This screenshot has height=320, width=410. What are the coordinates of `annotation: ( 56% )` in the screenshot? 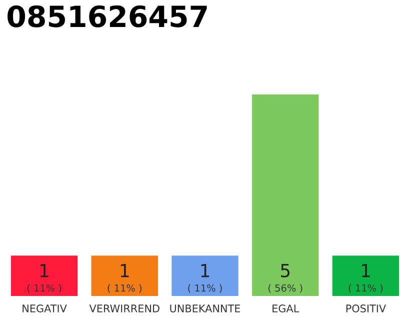 It's located at (285, 288).